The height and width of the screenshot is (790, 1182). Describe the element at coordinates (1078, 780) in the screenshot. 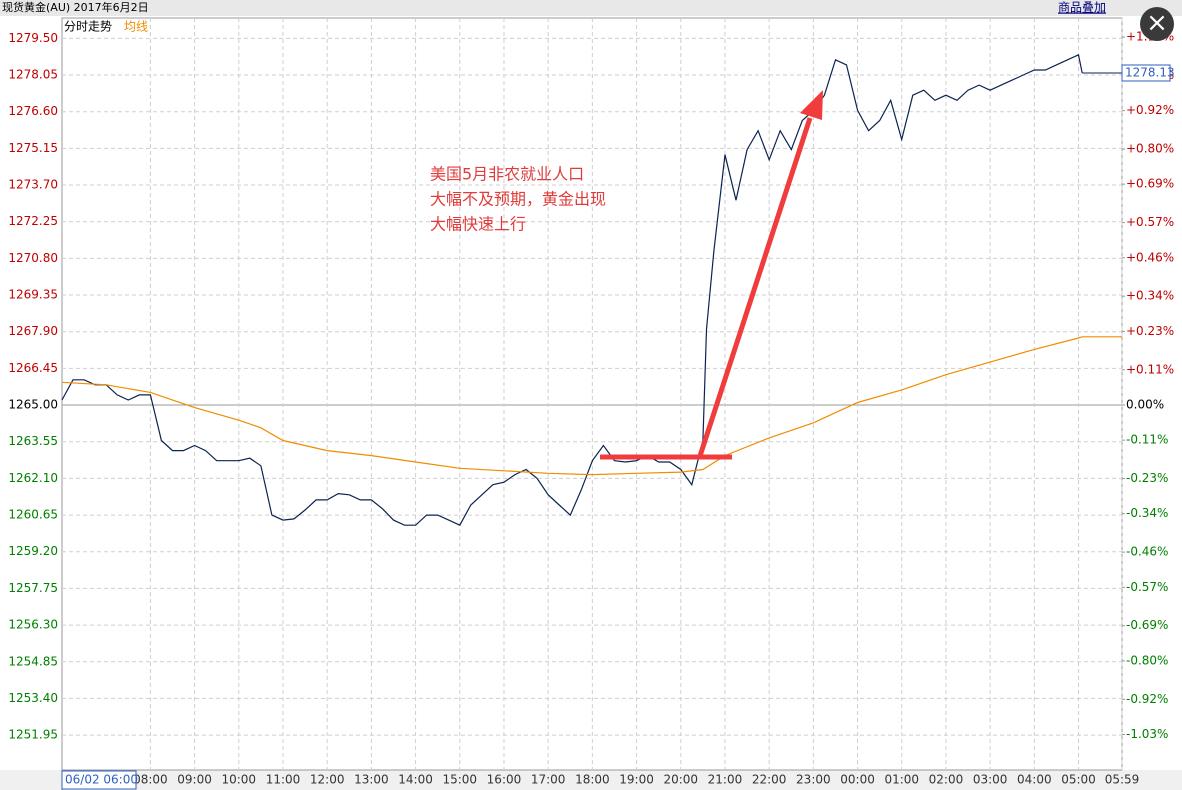

I see `x-tick-label: 05:00` at that location.